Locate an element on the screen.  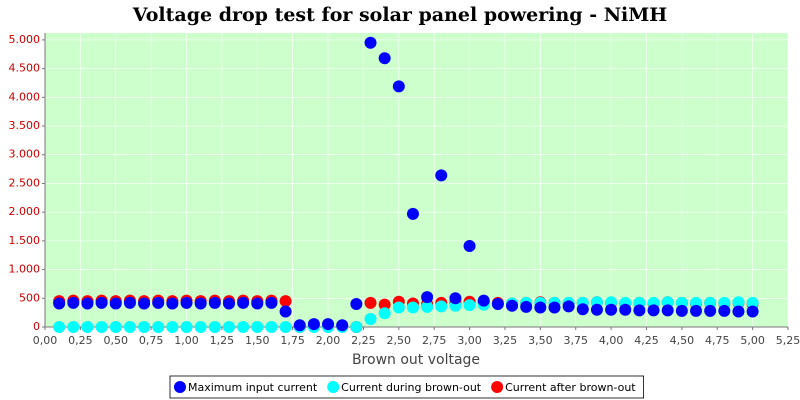
x-tick-label: 2,50 is located at coordinates (399, 340).